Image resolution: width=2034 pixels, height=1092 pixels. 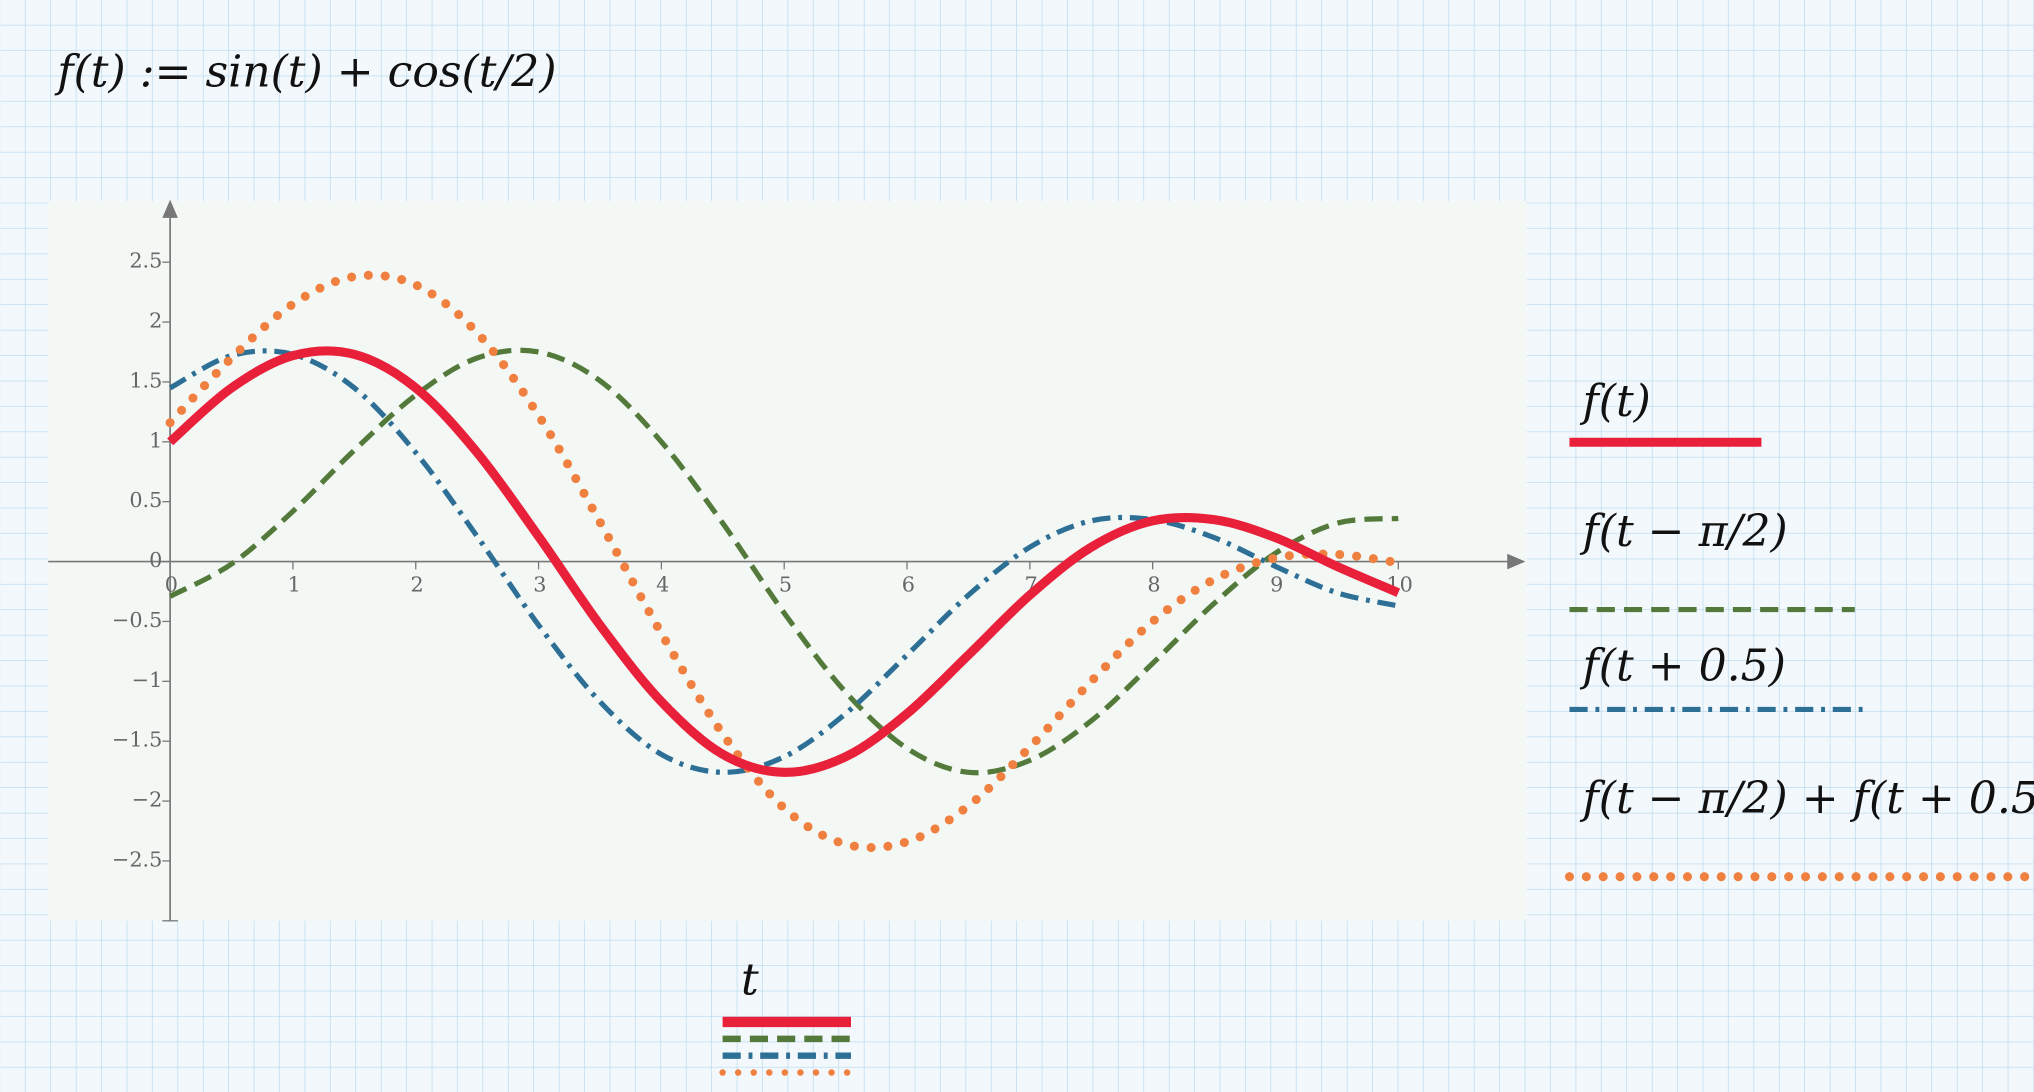 I want to click on y-tick-label: 1, so click(x=155, y=440).